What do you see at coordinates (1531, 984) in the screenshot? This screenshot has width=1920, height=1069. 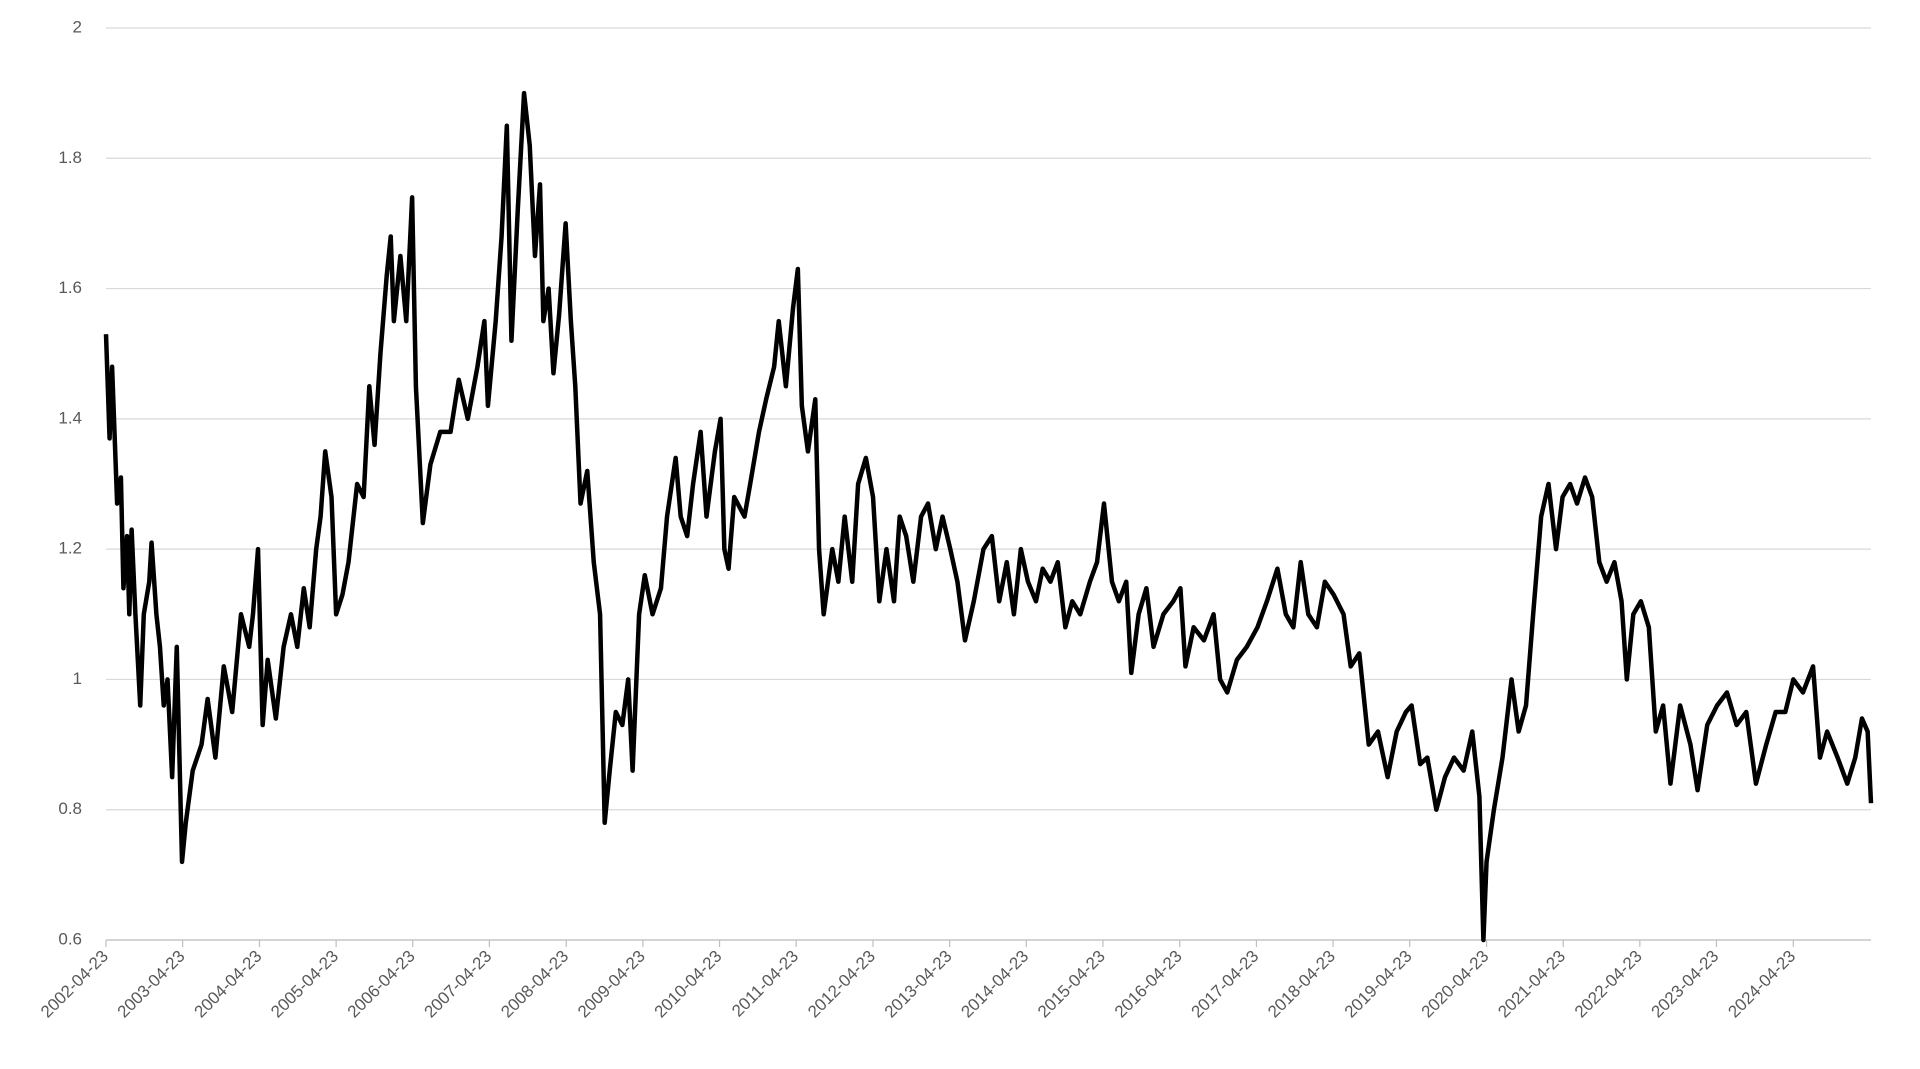 I see `x-tick-label: 2021-04-23` at bounding box center [1531, 984].